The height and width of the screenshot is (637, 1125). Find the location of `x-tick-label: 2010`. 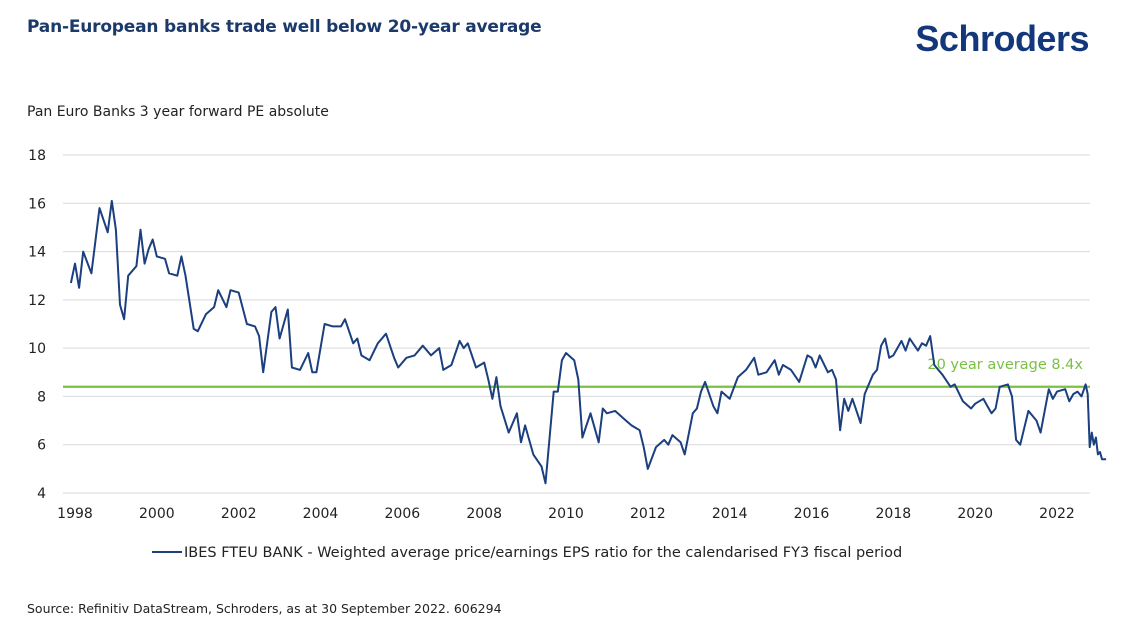

x-tick-label: 2010 is located at coordinates (566, 514).